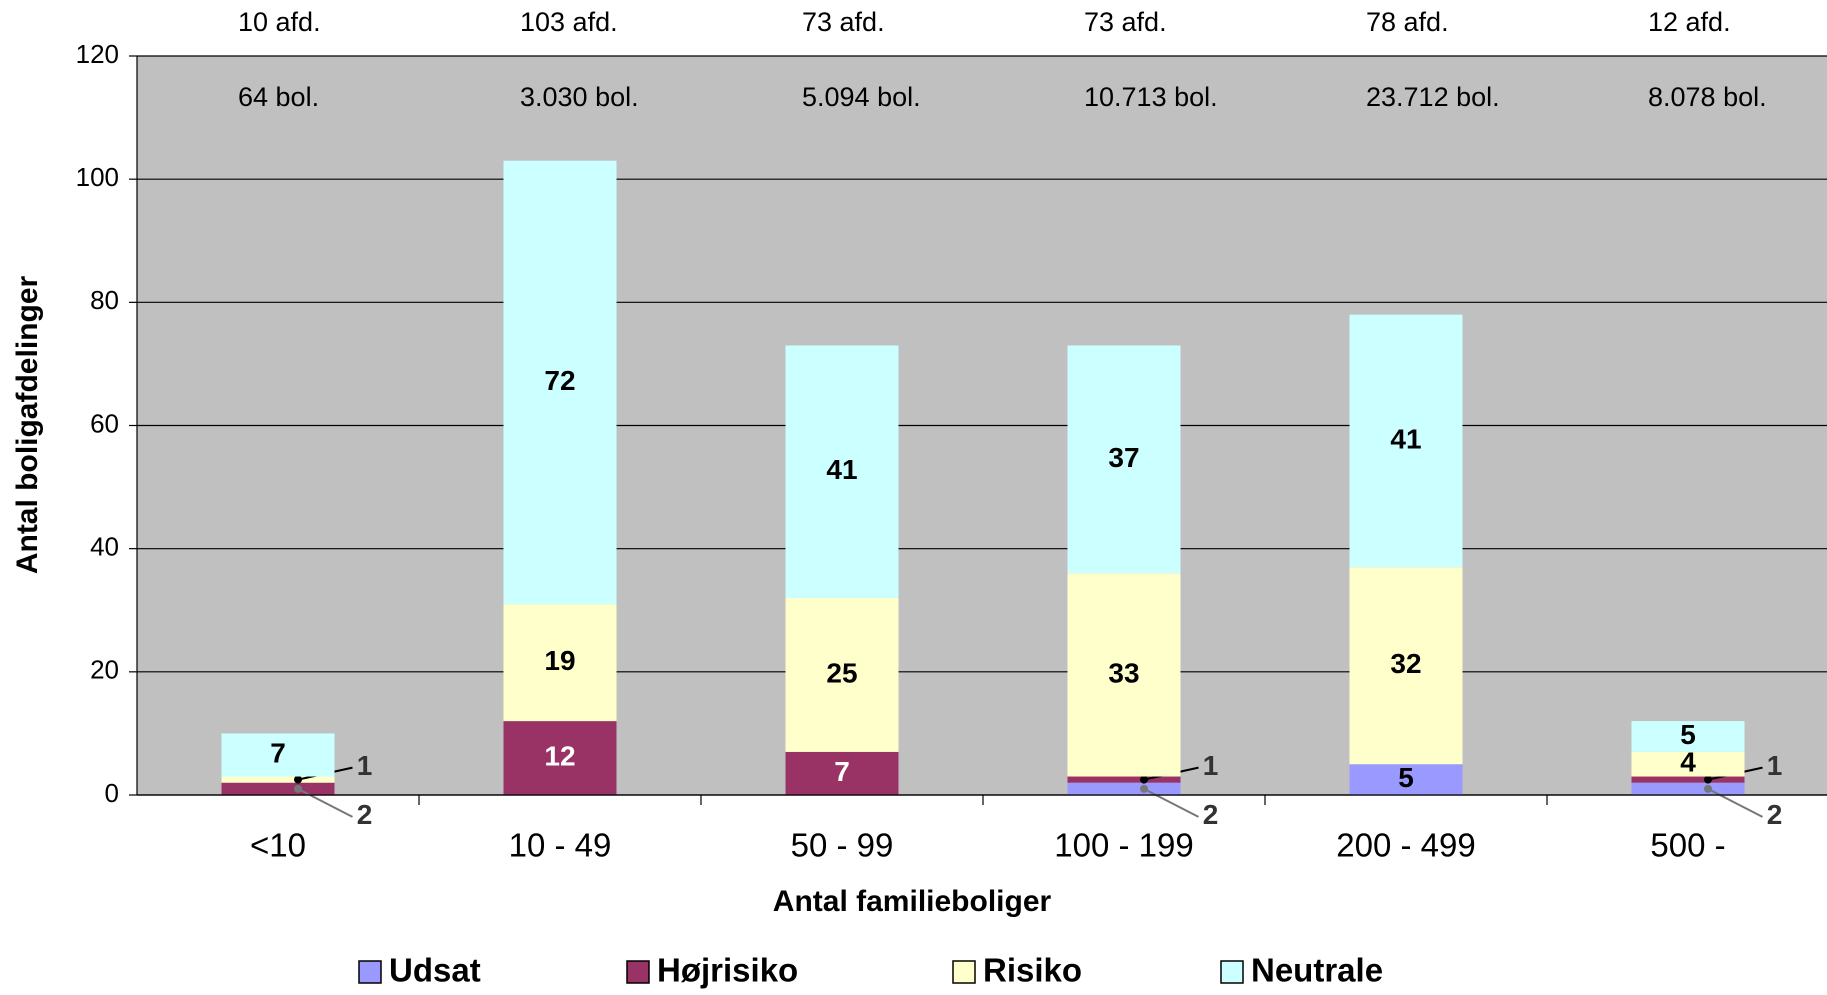  What do you see at coordinates (579, 97) in the screenshot?
I see `annotation-bol: 3.030 bol.` at bounding box center [579, 97].